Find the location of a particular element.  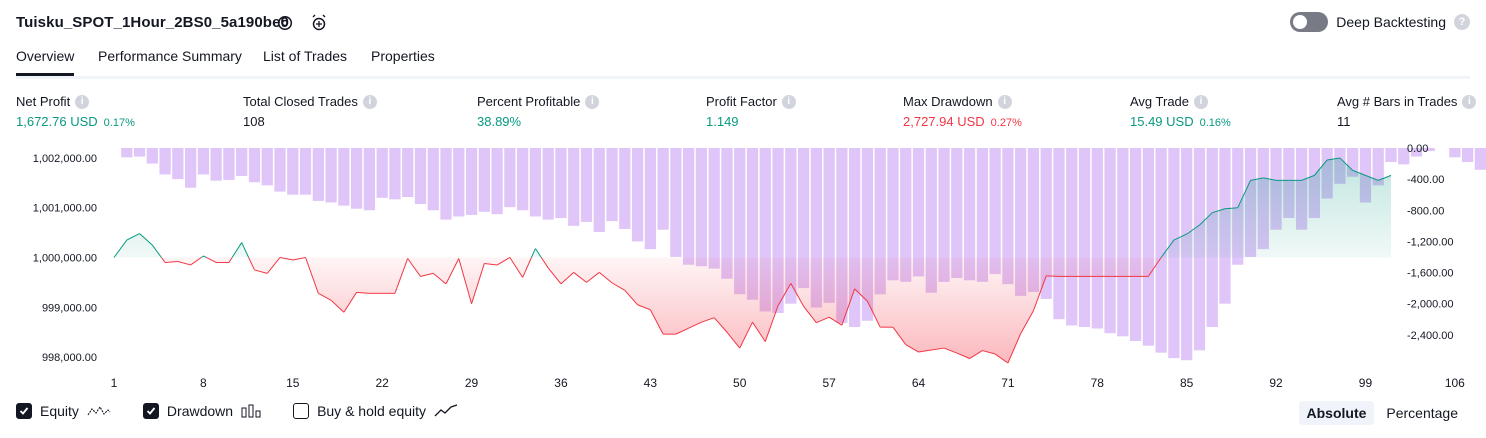

right-axis-tick-label: -2,400.00 is located at coordinates (1430, 336).